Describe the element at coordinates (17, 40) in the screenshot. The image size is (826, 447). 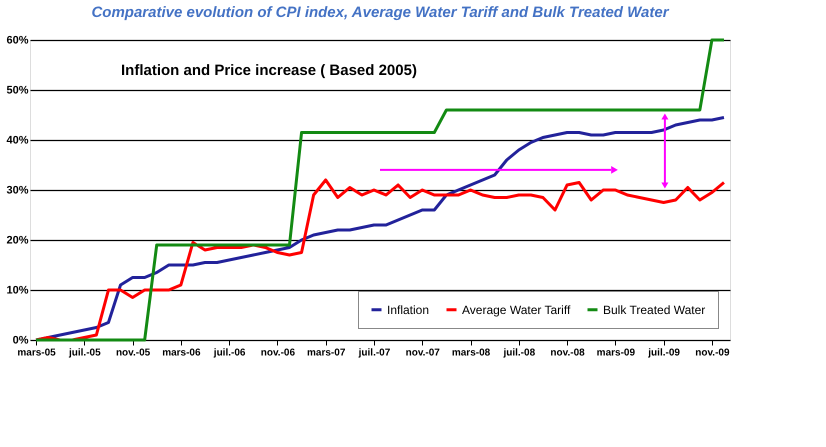
I see `y-tick-label: 60%` at that location.